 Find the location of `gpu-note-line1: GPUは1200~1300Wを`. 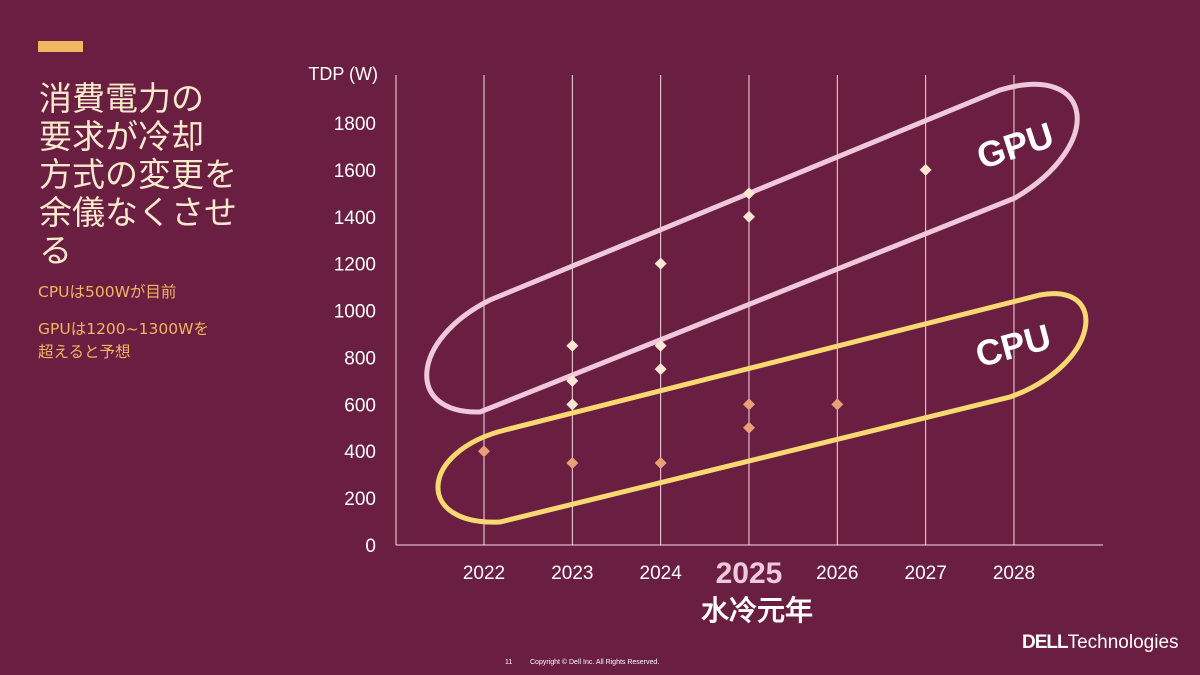

gpu-note-line1: GPUは1200~1300Wを is located at coordinates (123, 329).